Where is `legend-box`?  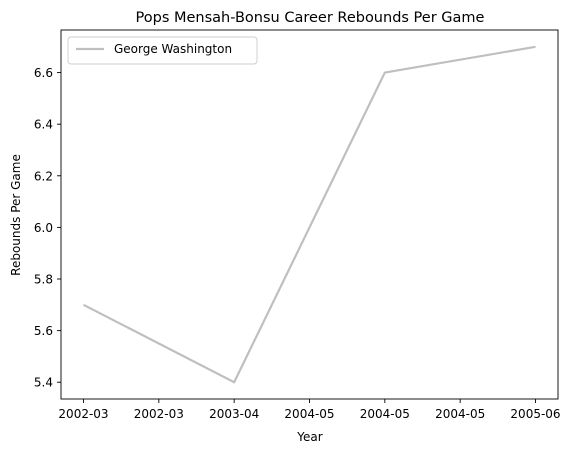 legend-box is located at coordinates (162, 50).